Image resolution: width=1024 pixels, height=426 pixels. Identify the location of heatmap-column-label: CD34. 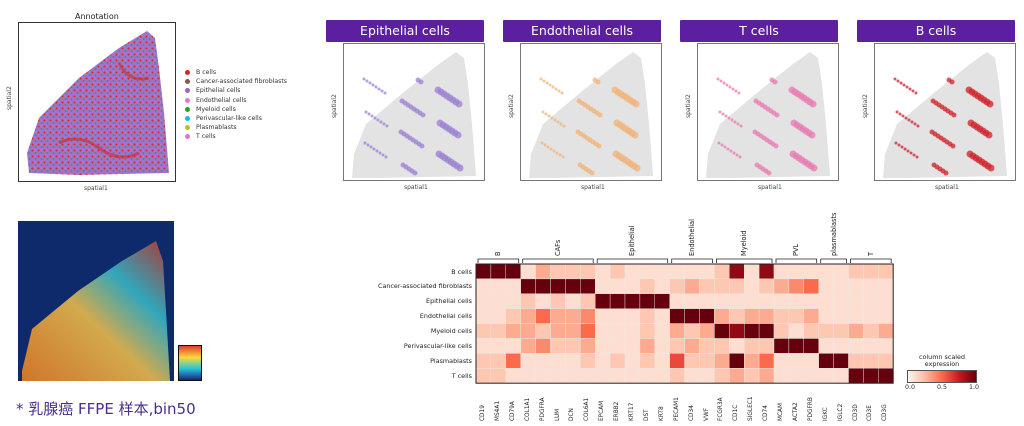
(691, 413).